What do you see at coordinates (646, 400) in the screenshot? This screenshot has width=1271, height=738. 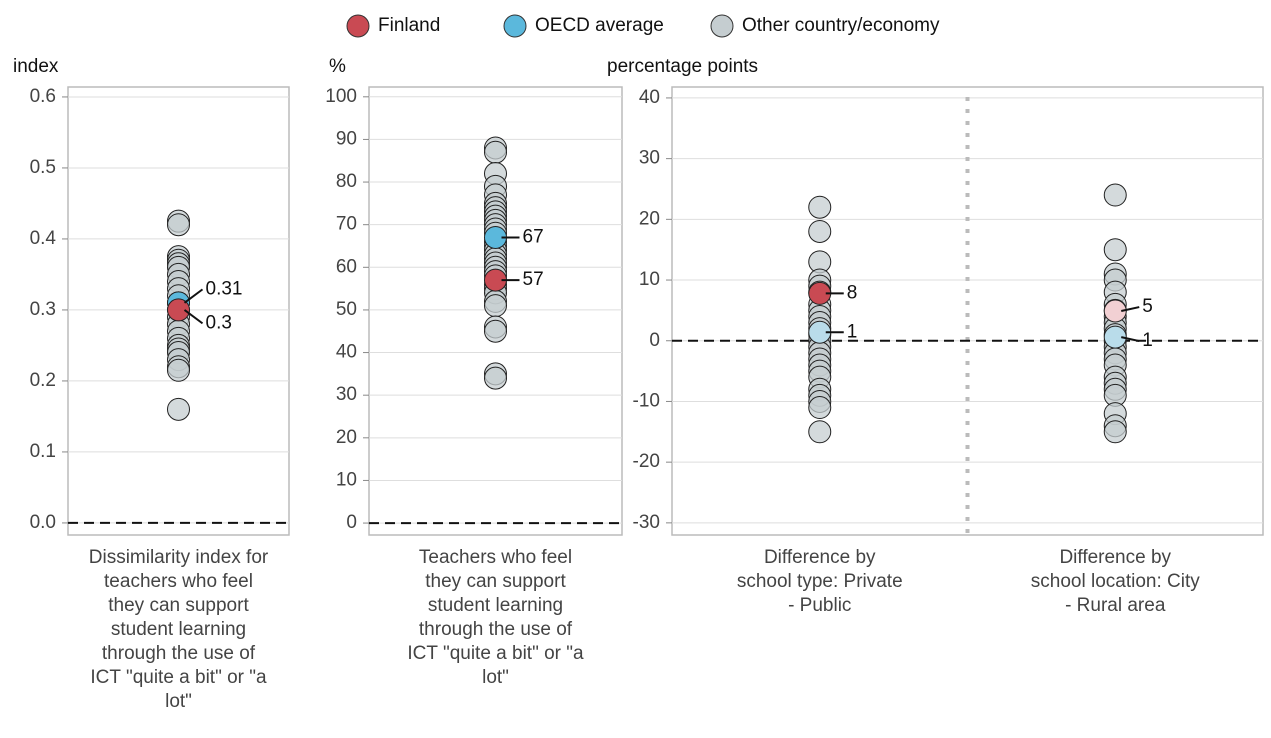 I see `y-tick-label: -10` at bounding box center [646, 400].